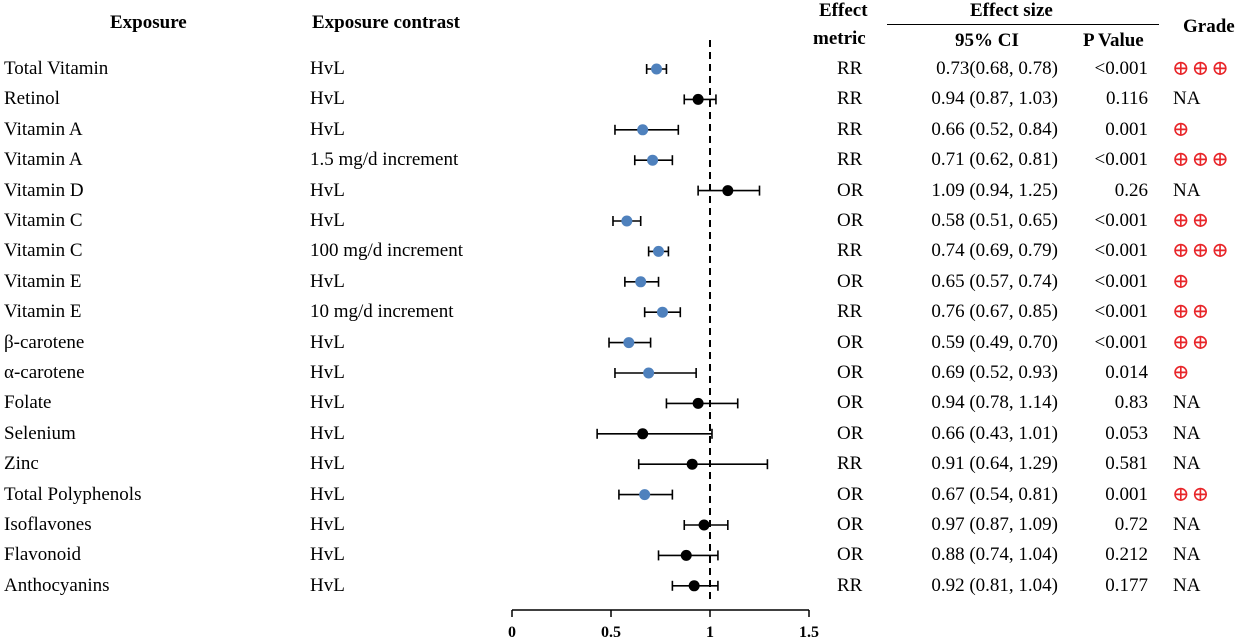 The width and height of the screenshot is (1248, 641). What do you see at coordinates (73, 494) in the screenshot?
I see `row-exposure: Total Polyphenols` at bounding box center [73, 494].